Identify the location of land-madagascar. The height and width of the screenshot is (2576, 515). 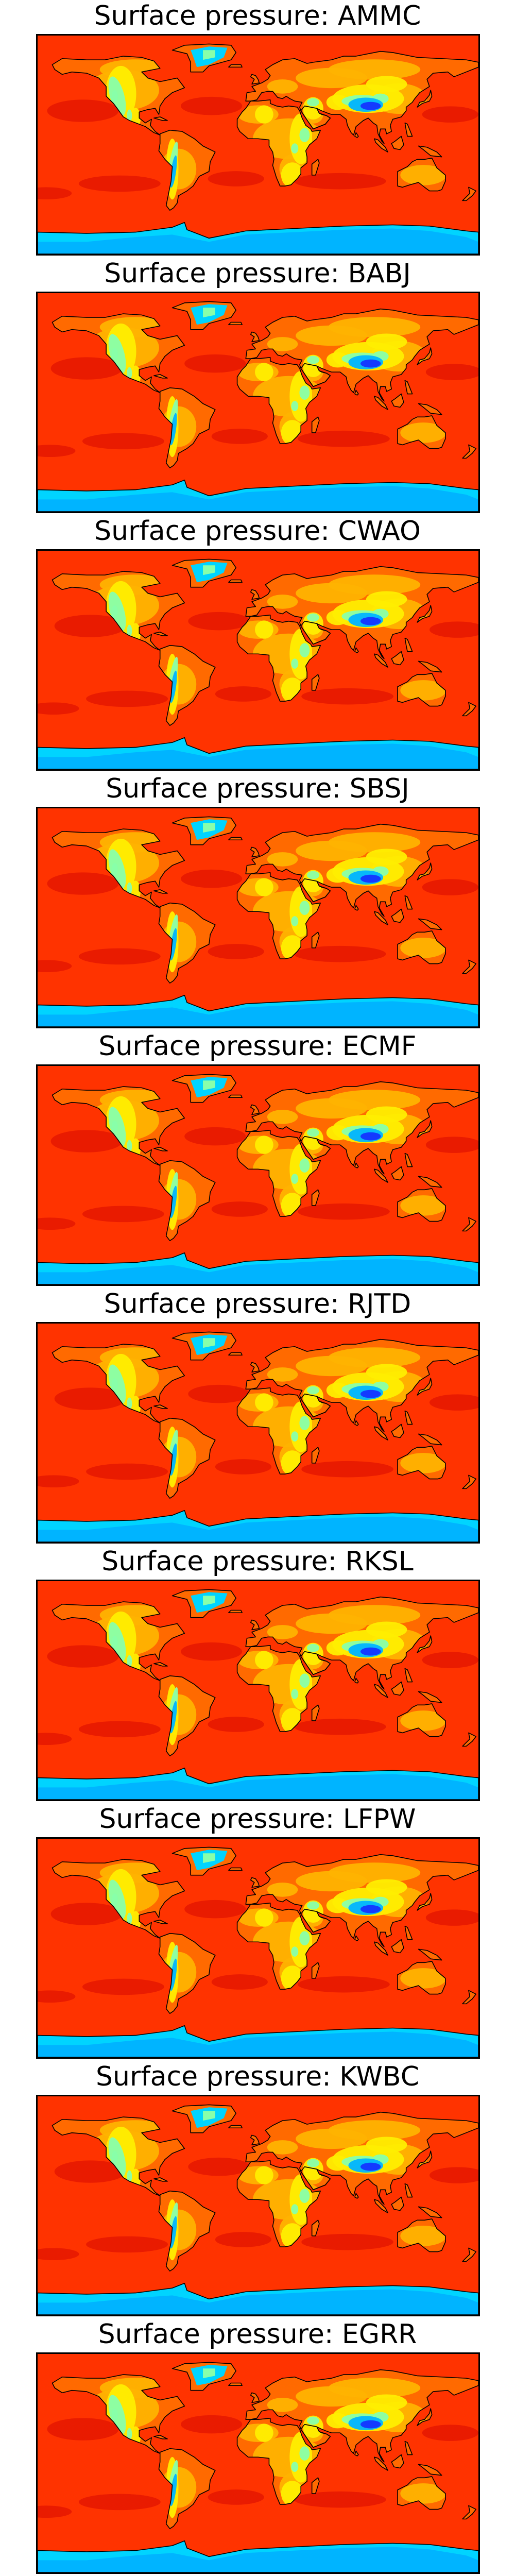
(315, 2228).